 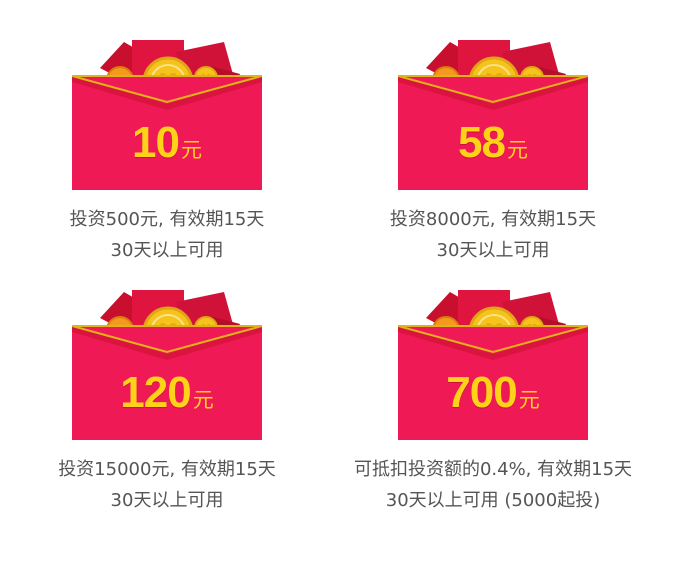 What do you see at coordinates (493, 364) in the screenshot?
I see `red-envelope-icon: ¥ ¥ ¥ 700元` at bounding box center [493, 364].